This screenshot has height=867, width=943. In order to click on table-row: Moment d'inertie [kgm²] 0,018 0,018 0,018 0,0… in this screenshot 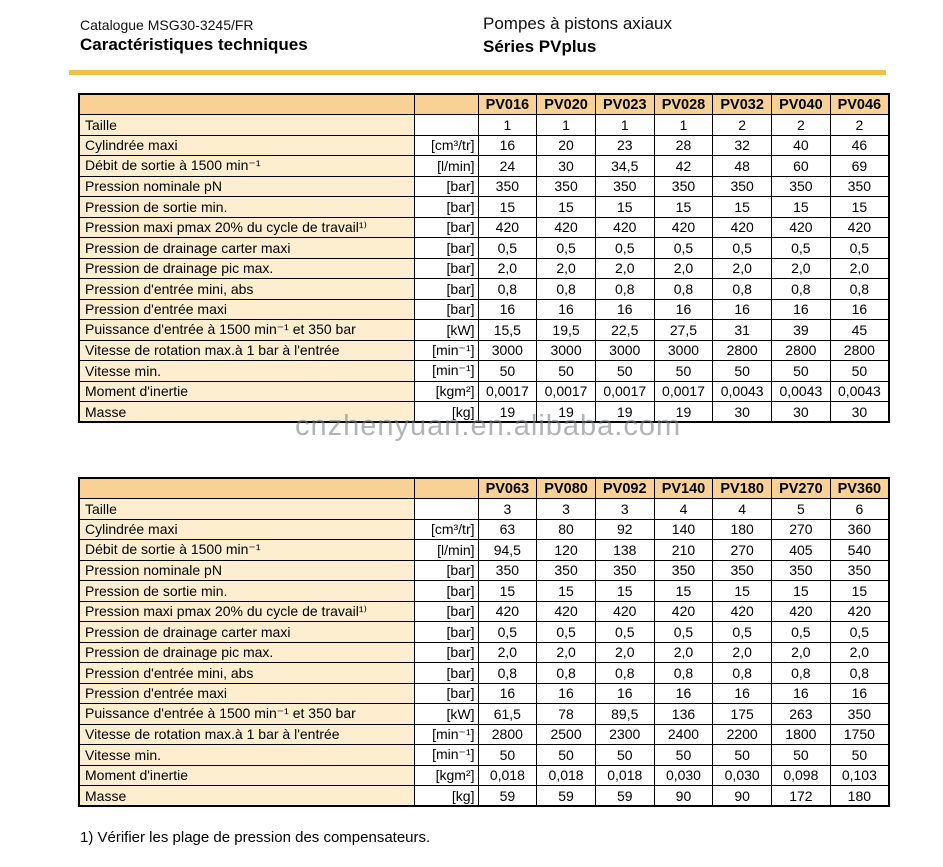, I will do `click(484, 775)`.